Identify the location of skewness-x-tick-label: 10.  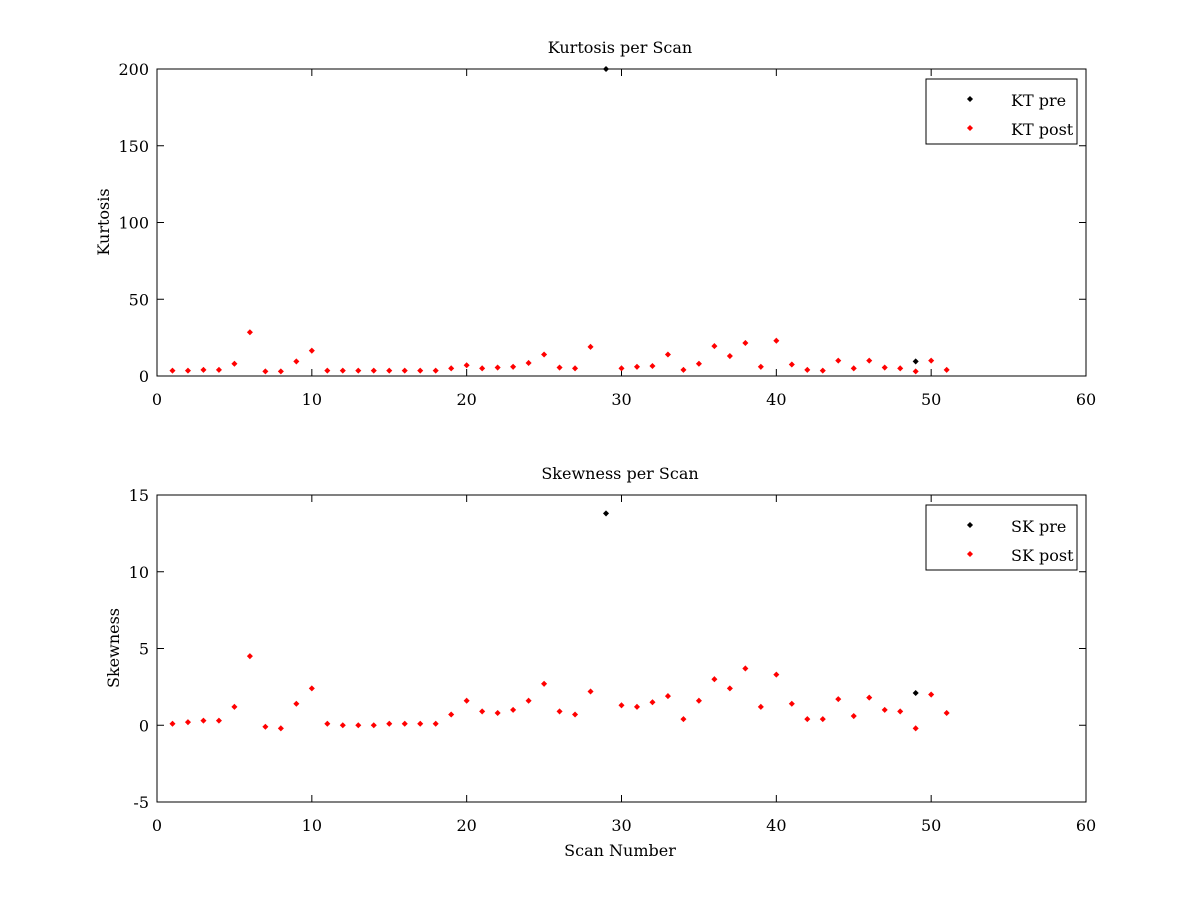
(312, 825).